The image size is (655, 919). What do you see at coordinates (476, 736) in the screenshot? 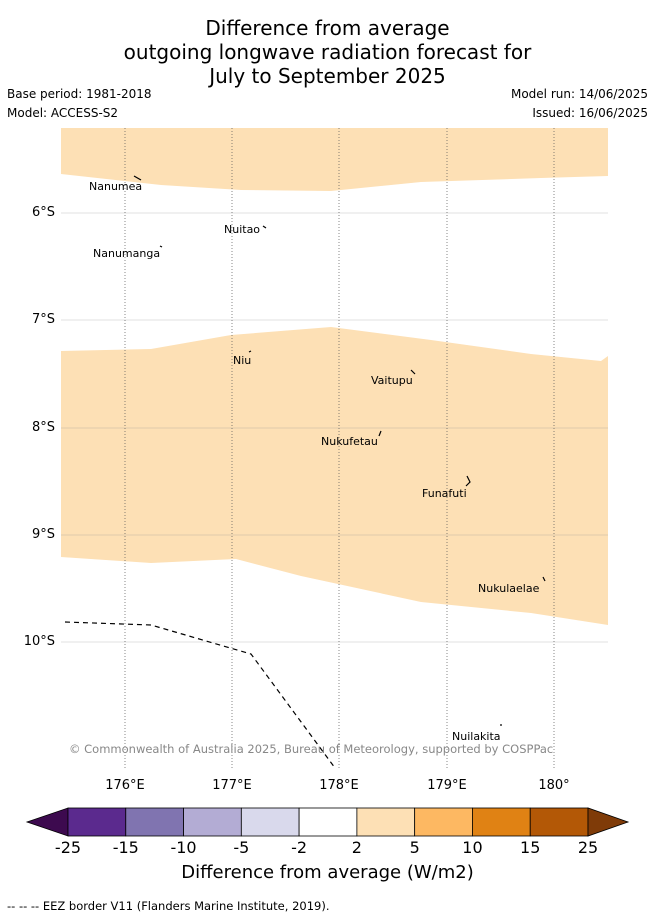
I see `place-label-nuilakita: Nuilakita` at bounding box center [476, 736].